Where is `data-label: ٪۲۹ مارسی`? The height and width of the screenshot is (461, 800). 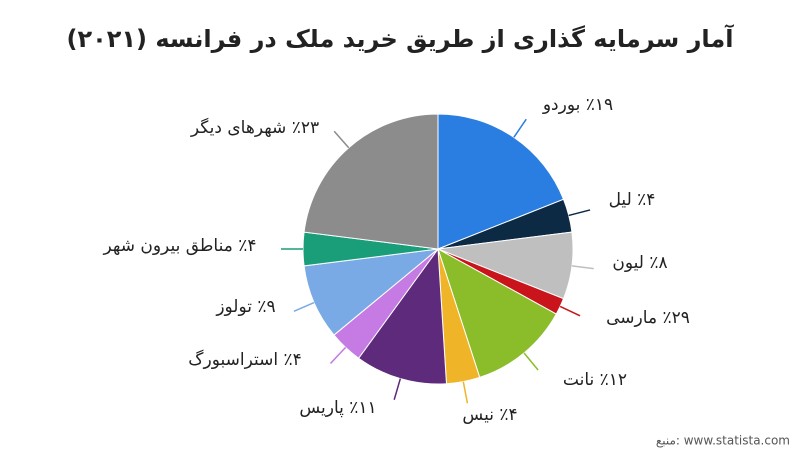 data-label: ٪۲۹ مارسی is located at coordinates (648, 318).